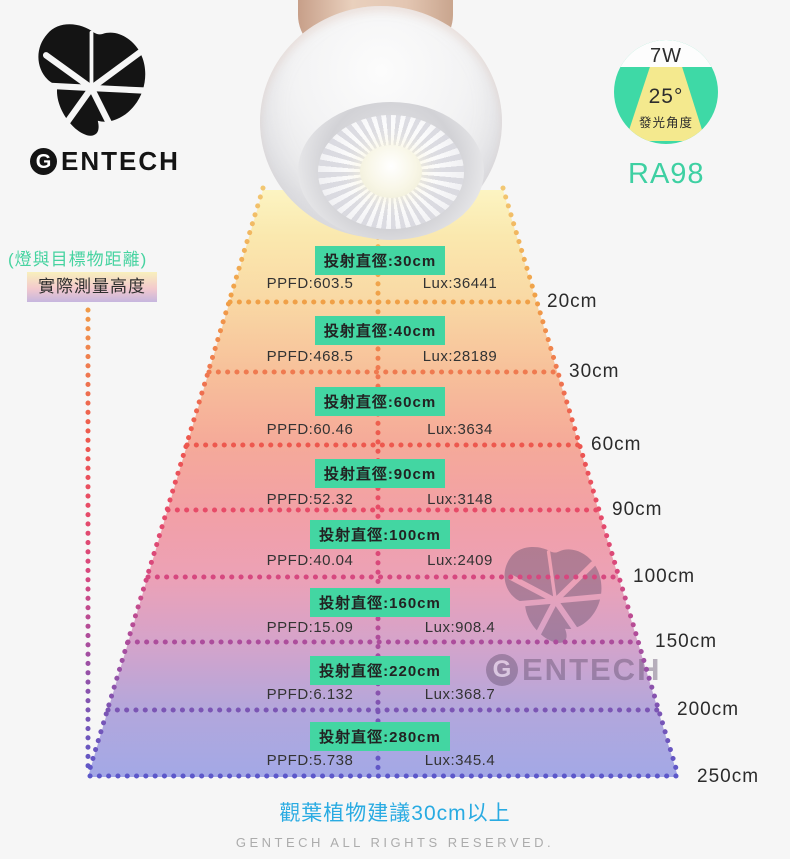 The width and height of the screenshot is (790, 859). What do you see at coordinates (310, 760) in the screenshot?
I see `ppfd-value: PPFD:5.738` at bounding box center [310, 760].